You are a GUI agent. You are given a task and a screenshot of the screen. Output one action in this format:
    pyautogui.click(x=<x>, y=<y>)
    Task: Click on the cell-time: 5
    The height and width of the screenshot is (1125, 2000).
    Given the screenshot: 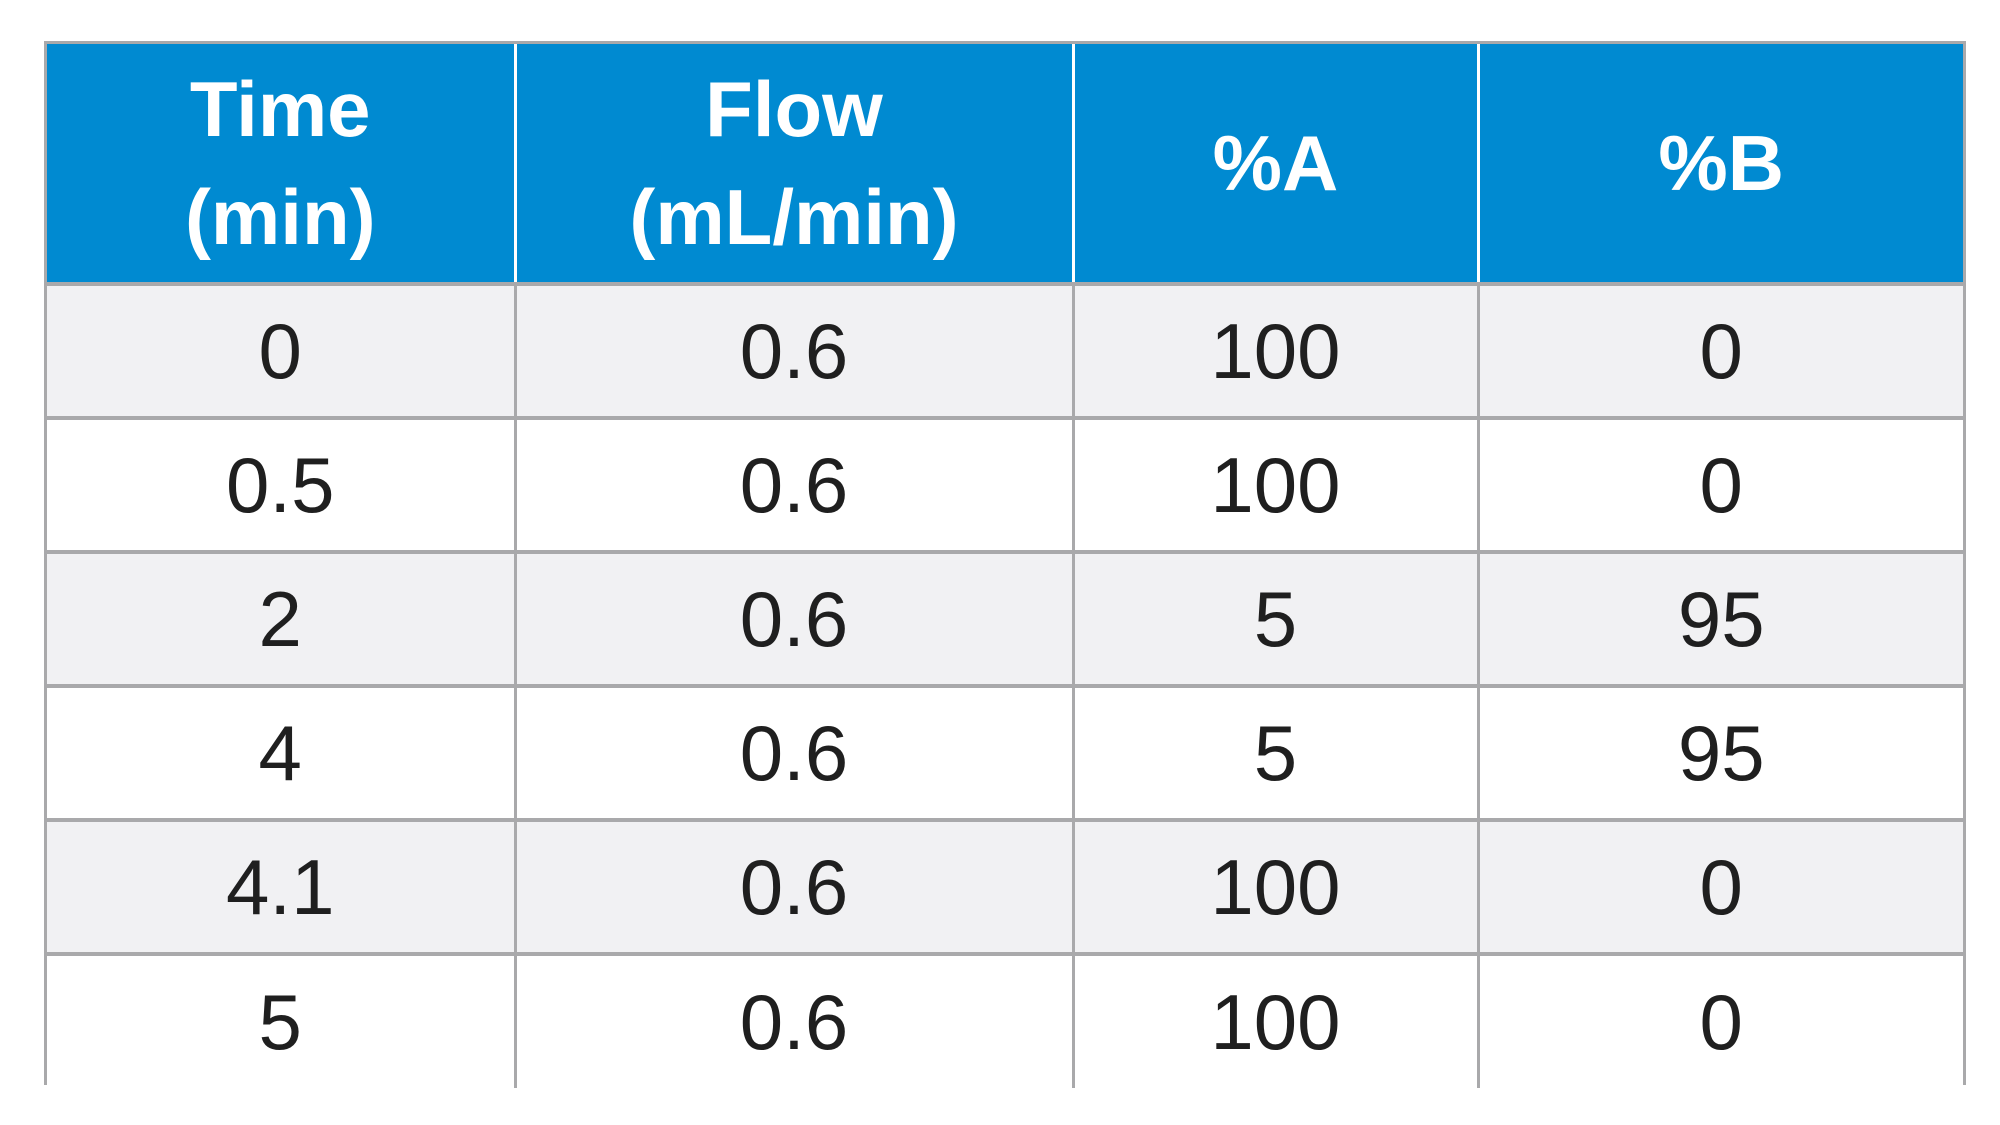 What is the action you would take?
    pyautogui.click(x=282, y=1020)
    